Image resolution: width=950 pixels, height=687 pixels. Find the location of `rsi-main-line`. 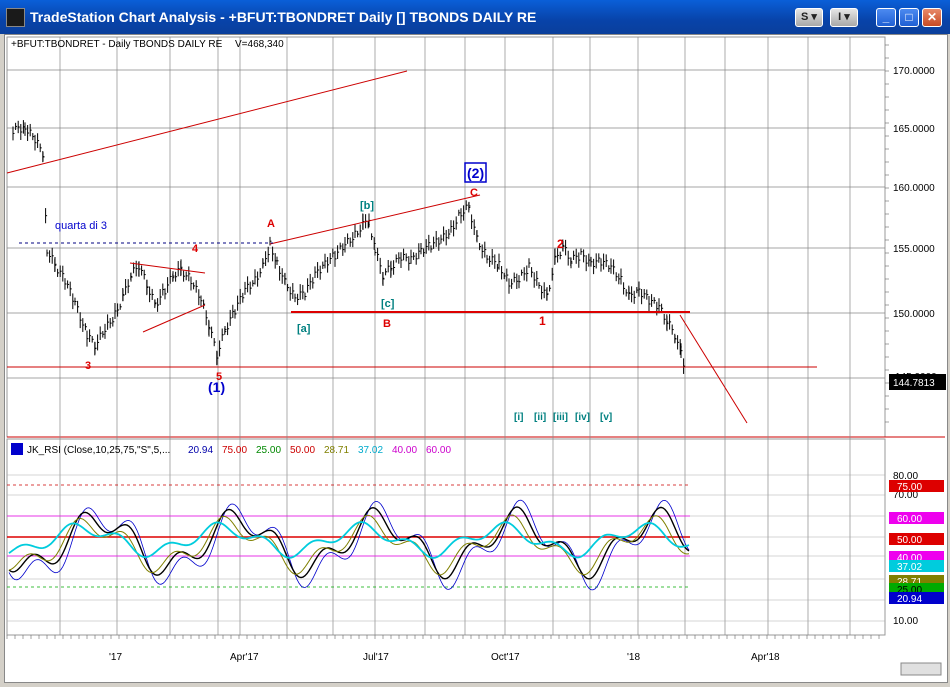

rsi-main-line is located at coordinates (349, 543).